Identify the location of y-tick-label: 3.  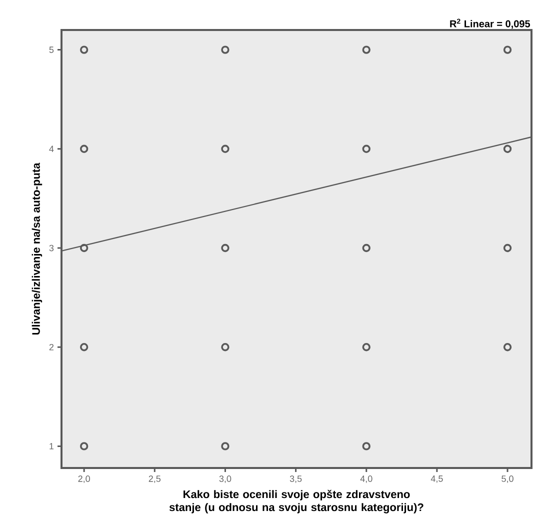
(51, 248).